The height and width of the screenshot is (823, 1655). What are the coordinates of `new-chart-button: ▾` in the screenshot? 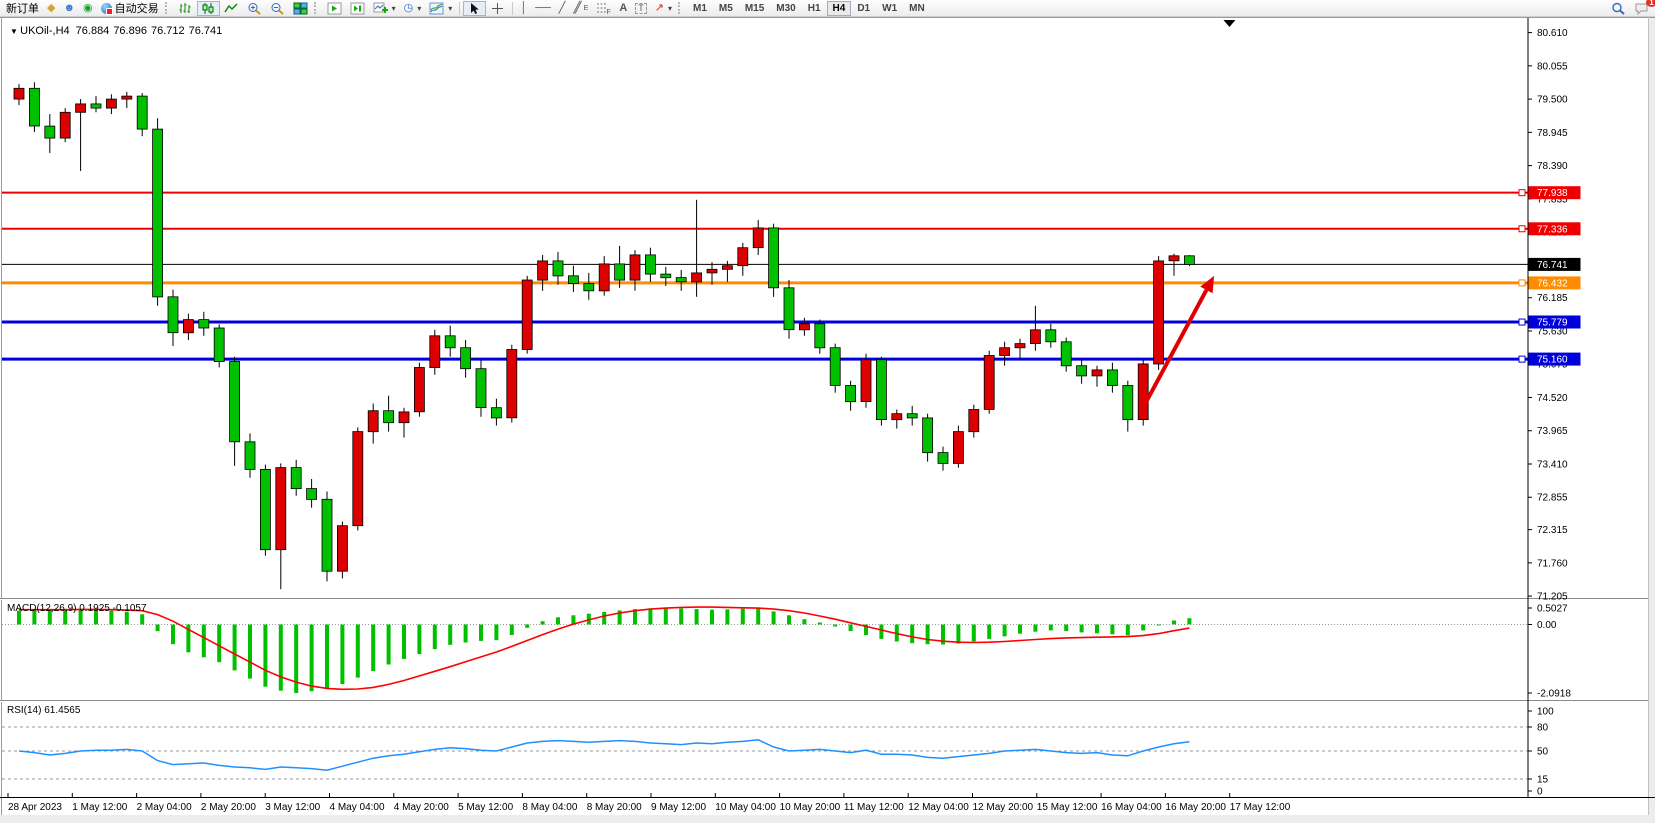 It's located at (384, 8).